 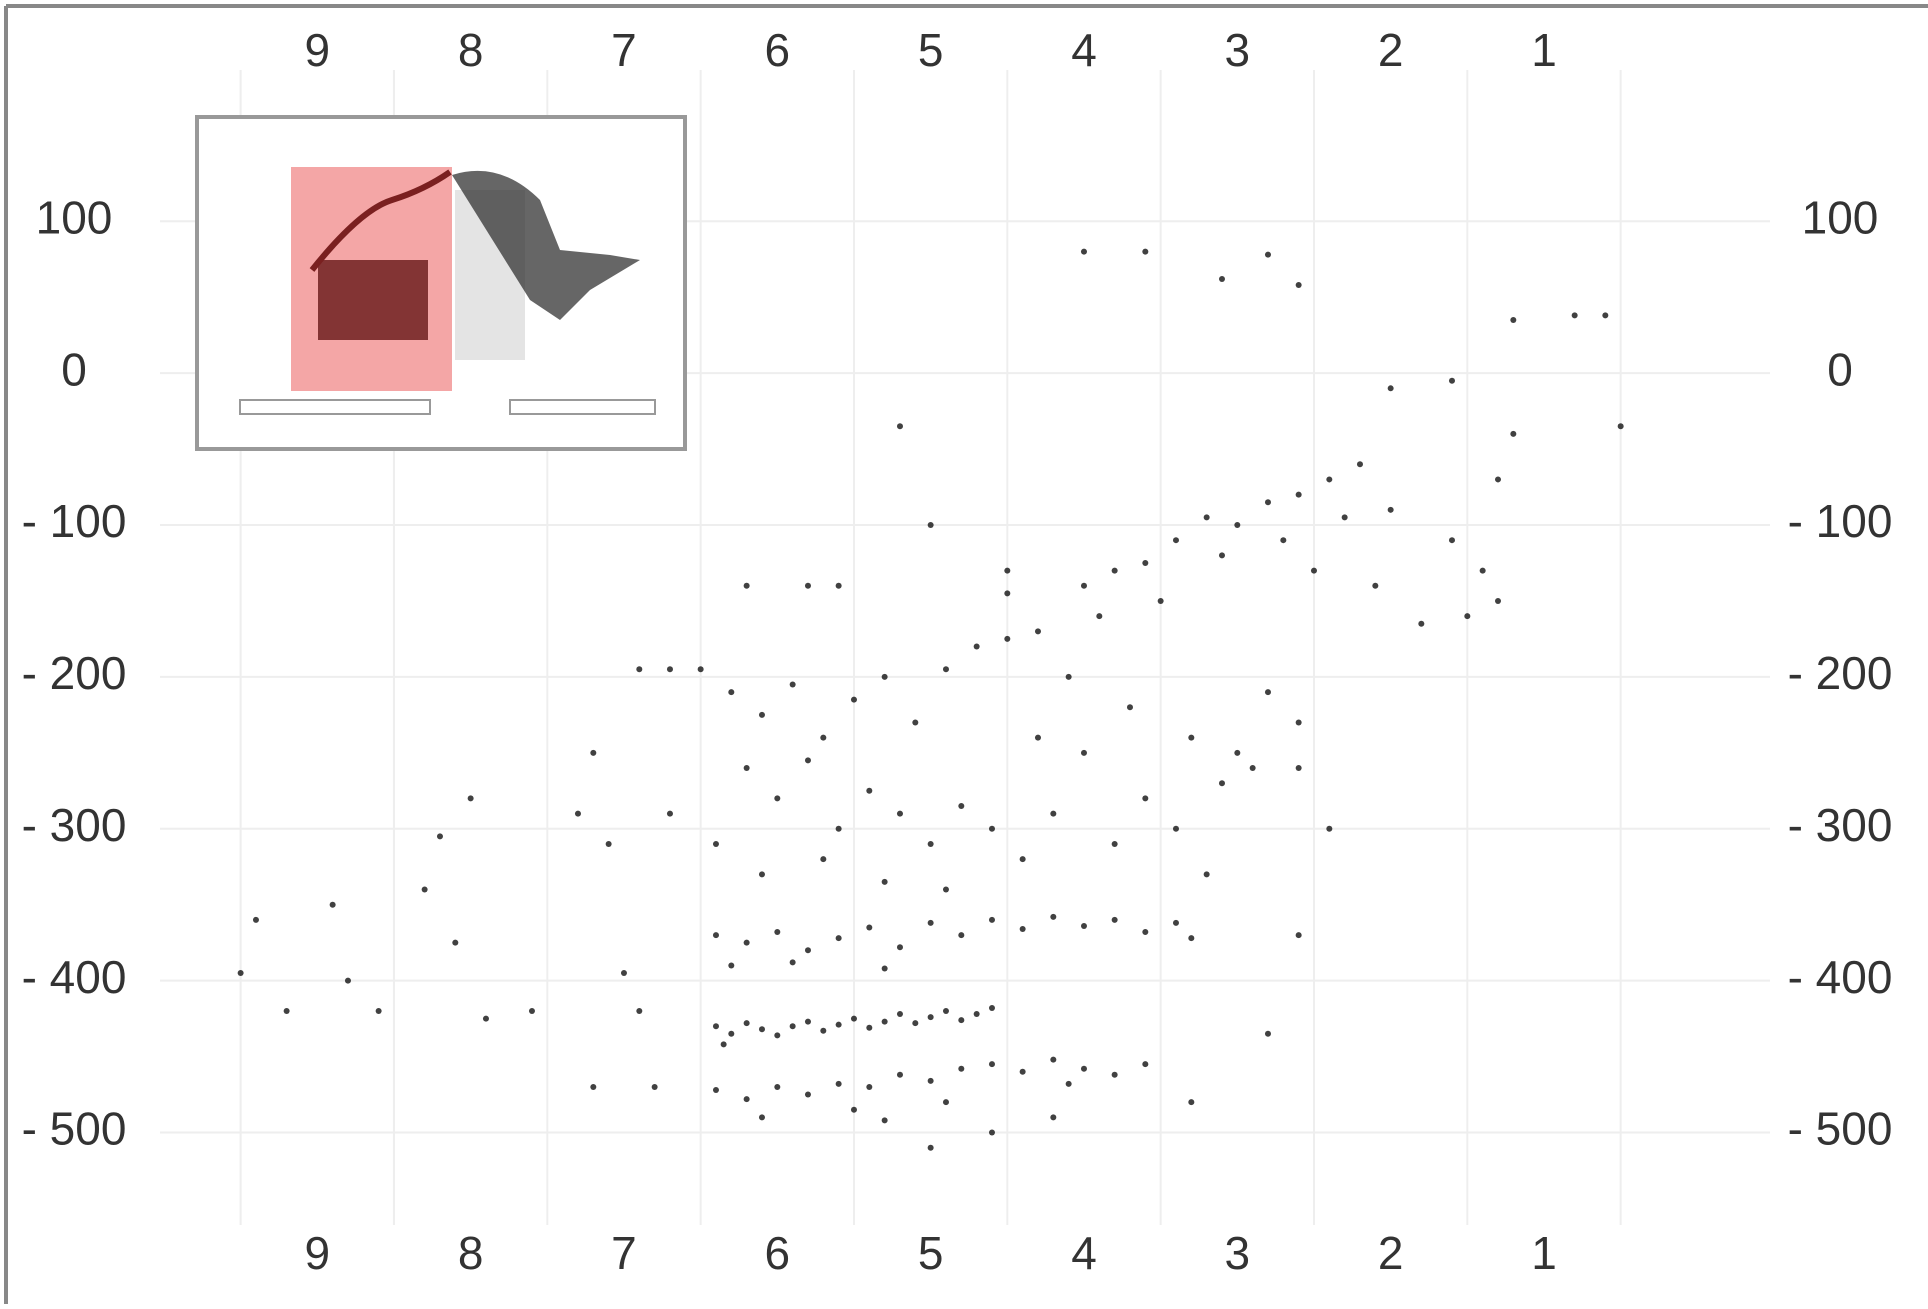 I want to click on y-tick-label-right: - 100, so click(x=1840, y=521).